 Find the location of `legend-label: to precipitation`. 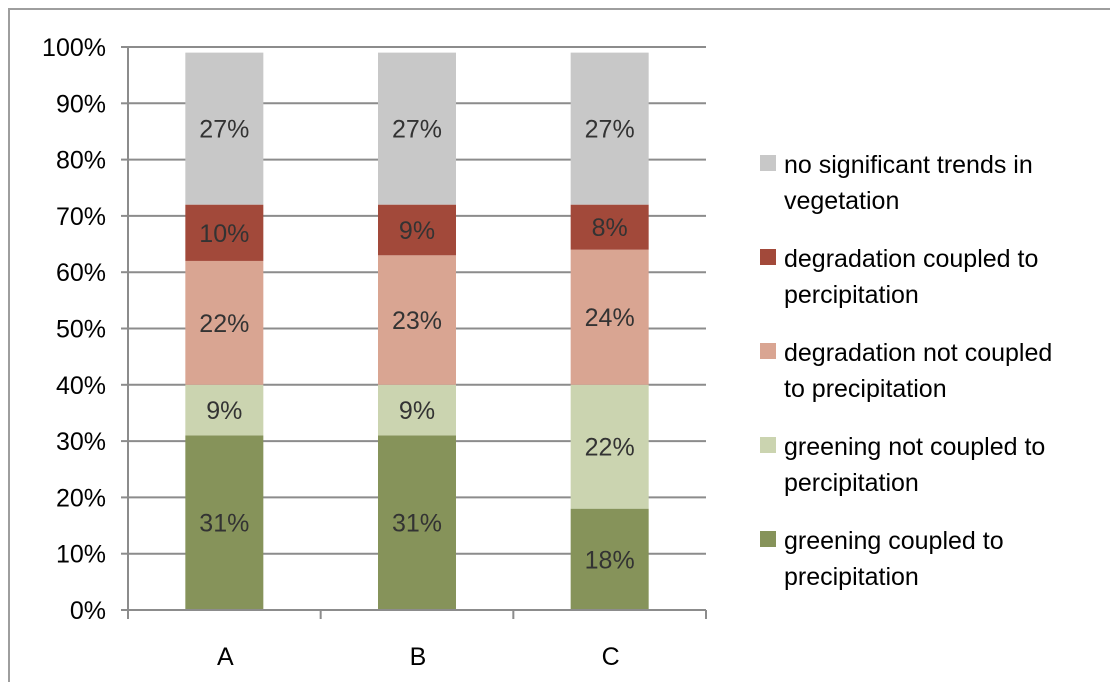

legend-label: to precipitation is located at coordinates (865, 389).